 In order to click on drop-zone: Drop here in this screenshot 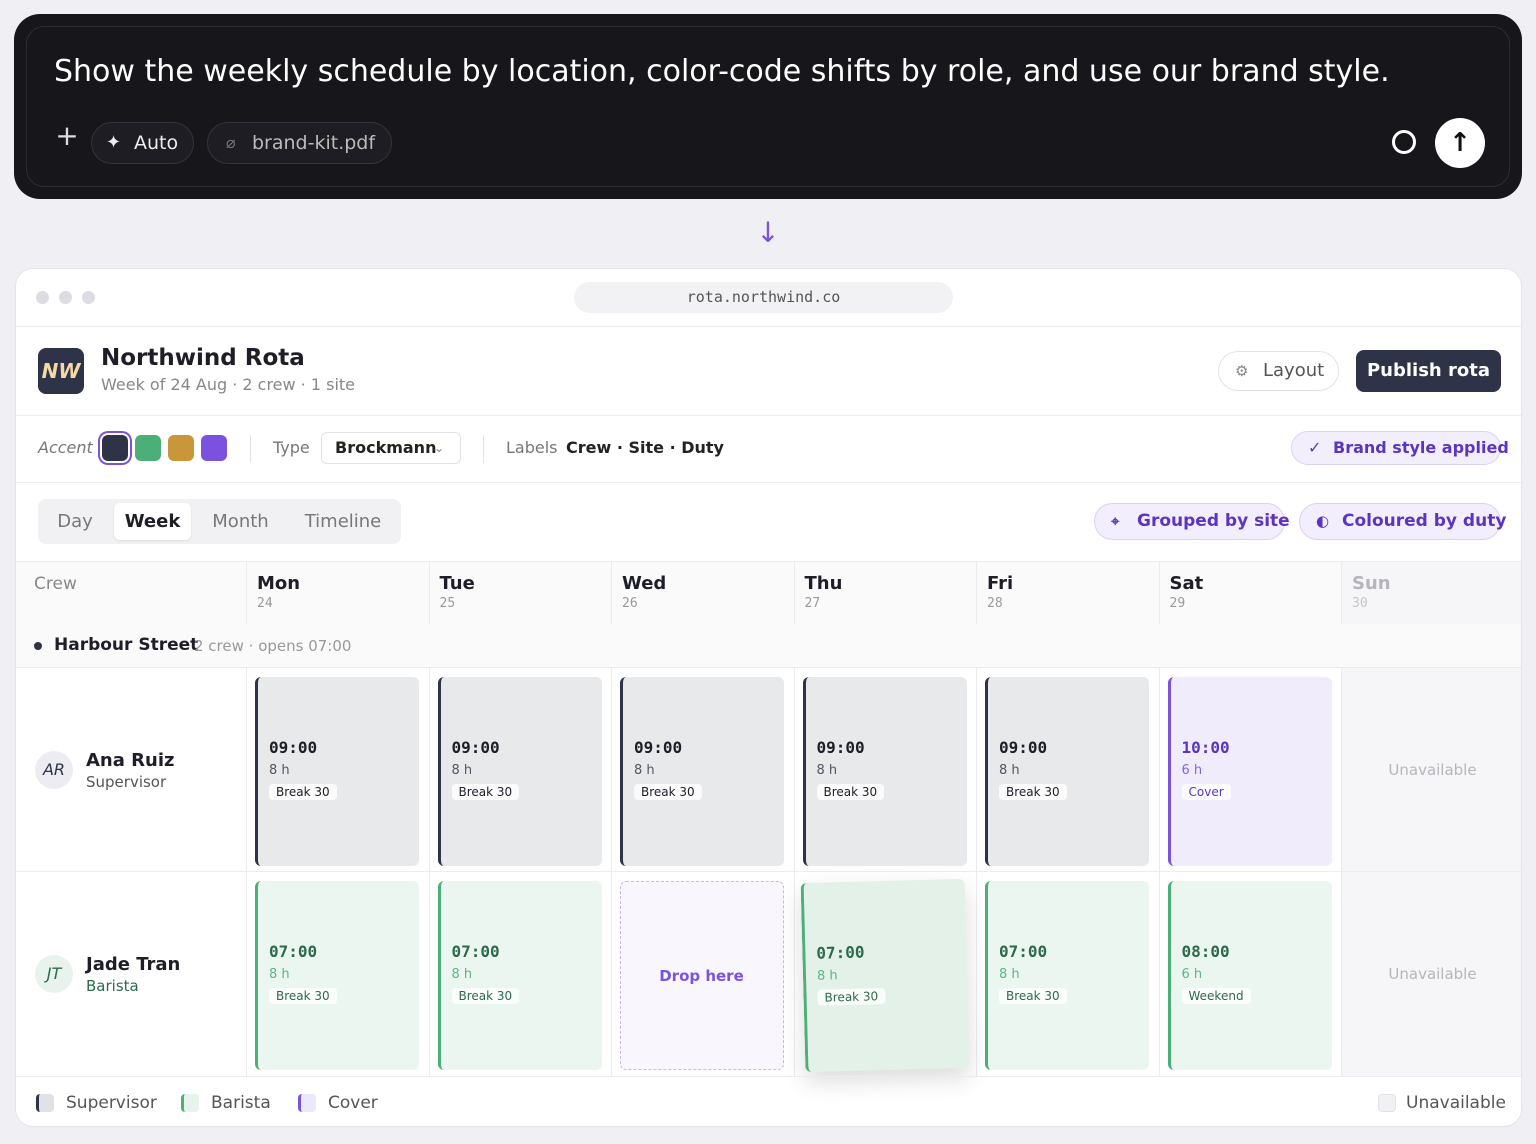, I will do `click(702, 975)`.